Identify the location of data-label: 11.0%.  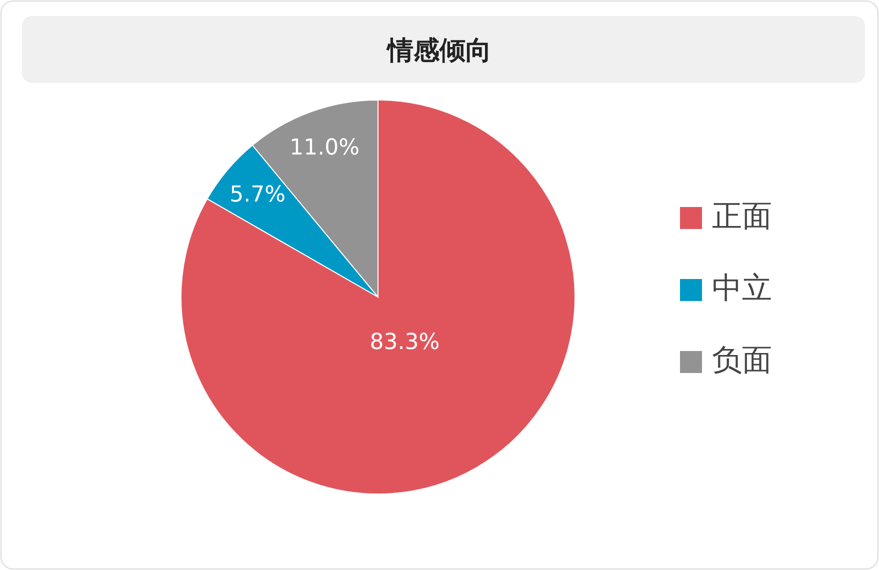
(325, 148).